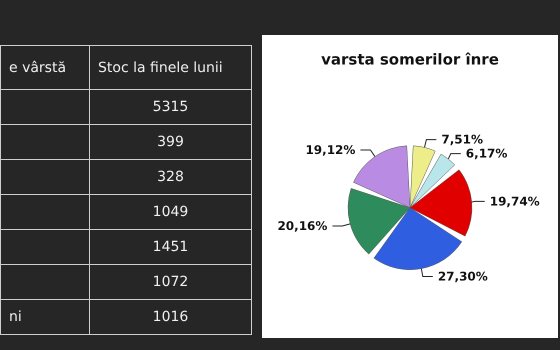 Image resolution: width=560 pixels, height=350 pixels. I want to click on text: e vârstă, so click(45, 68).